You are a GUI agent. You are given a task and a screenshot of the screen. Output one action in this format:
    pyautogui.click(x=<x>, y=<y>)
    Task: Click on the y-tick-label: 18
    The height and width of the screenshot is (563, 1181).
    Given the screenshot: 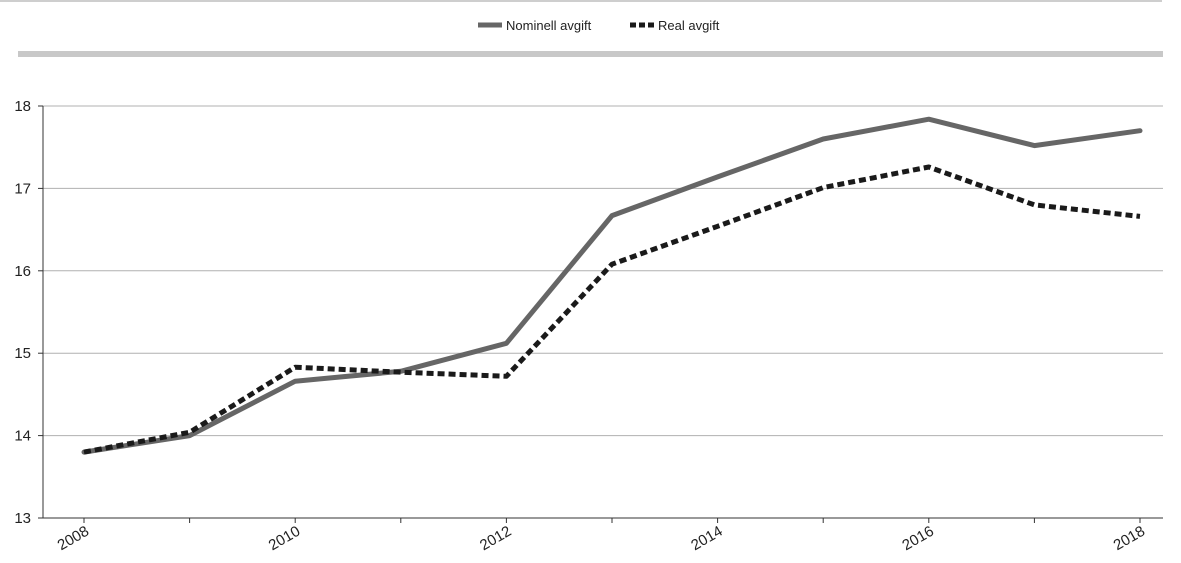 What is the action you would take?
    pyautogui.click(x=22, y=106)
    